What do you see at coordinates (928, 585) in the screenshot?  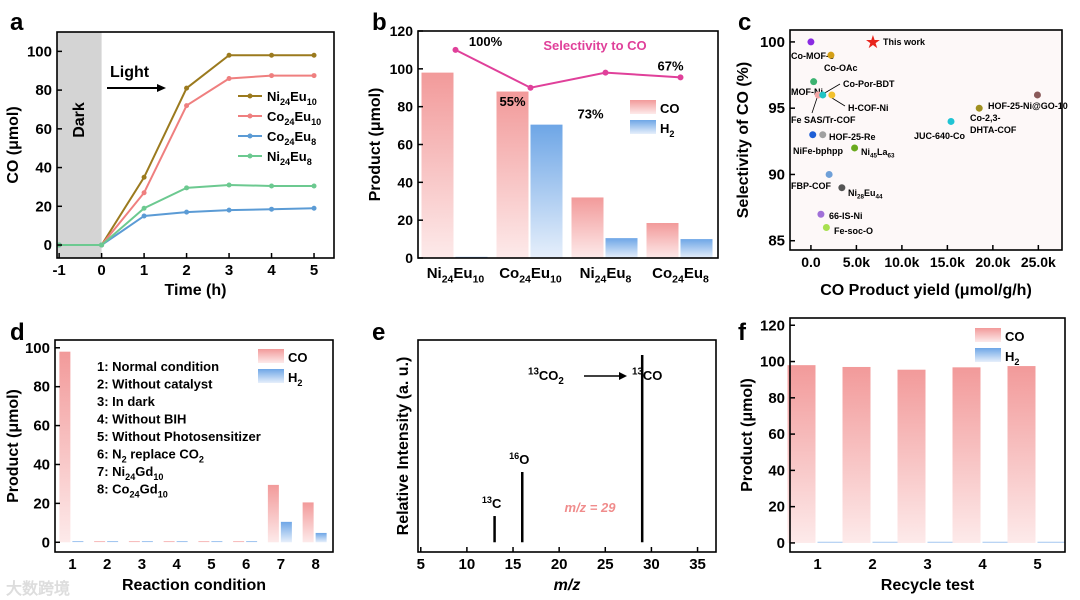 I see `x-axis-label: Recycle test` at bounding box center [928, 585].